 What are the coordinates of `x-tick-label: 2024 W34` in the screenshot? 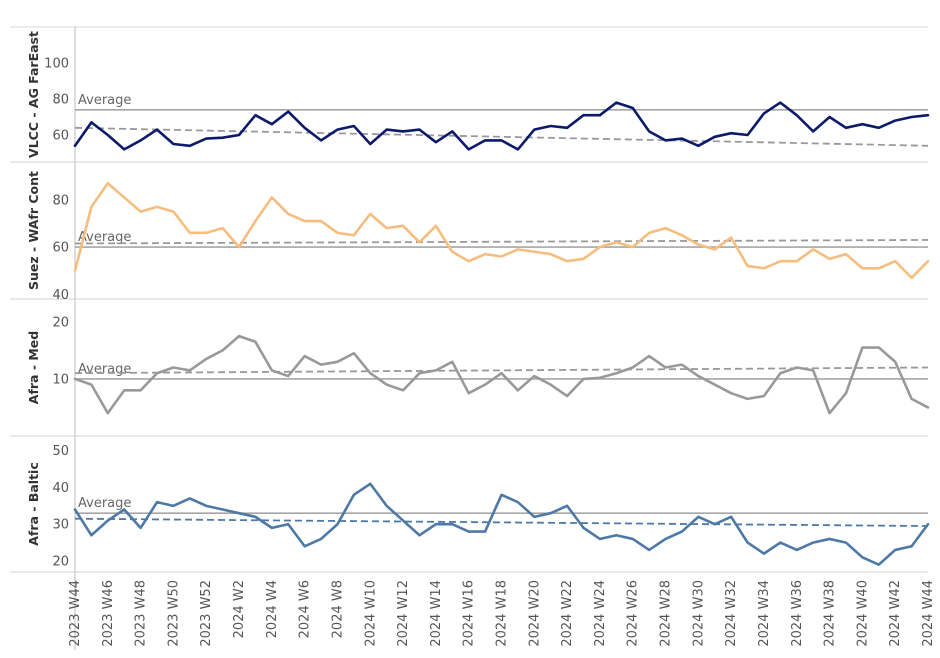 It's located at (764, 613).